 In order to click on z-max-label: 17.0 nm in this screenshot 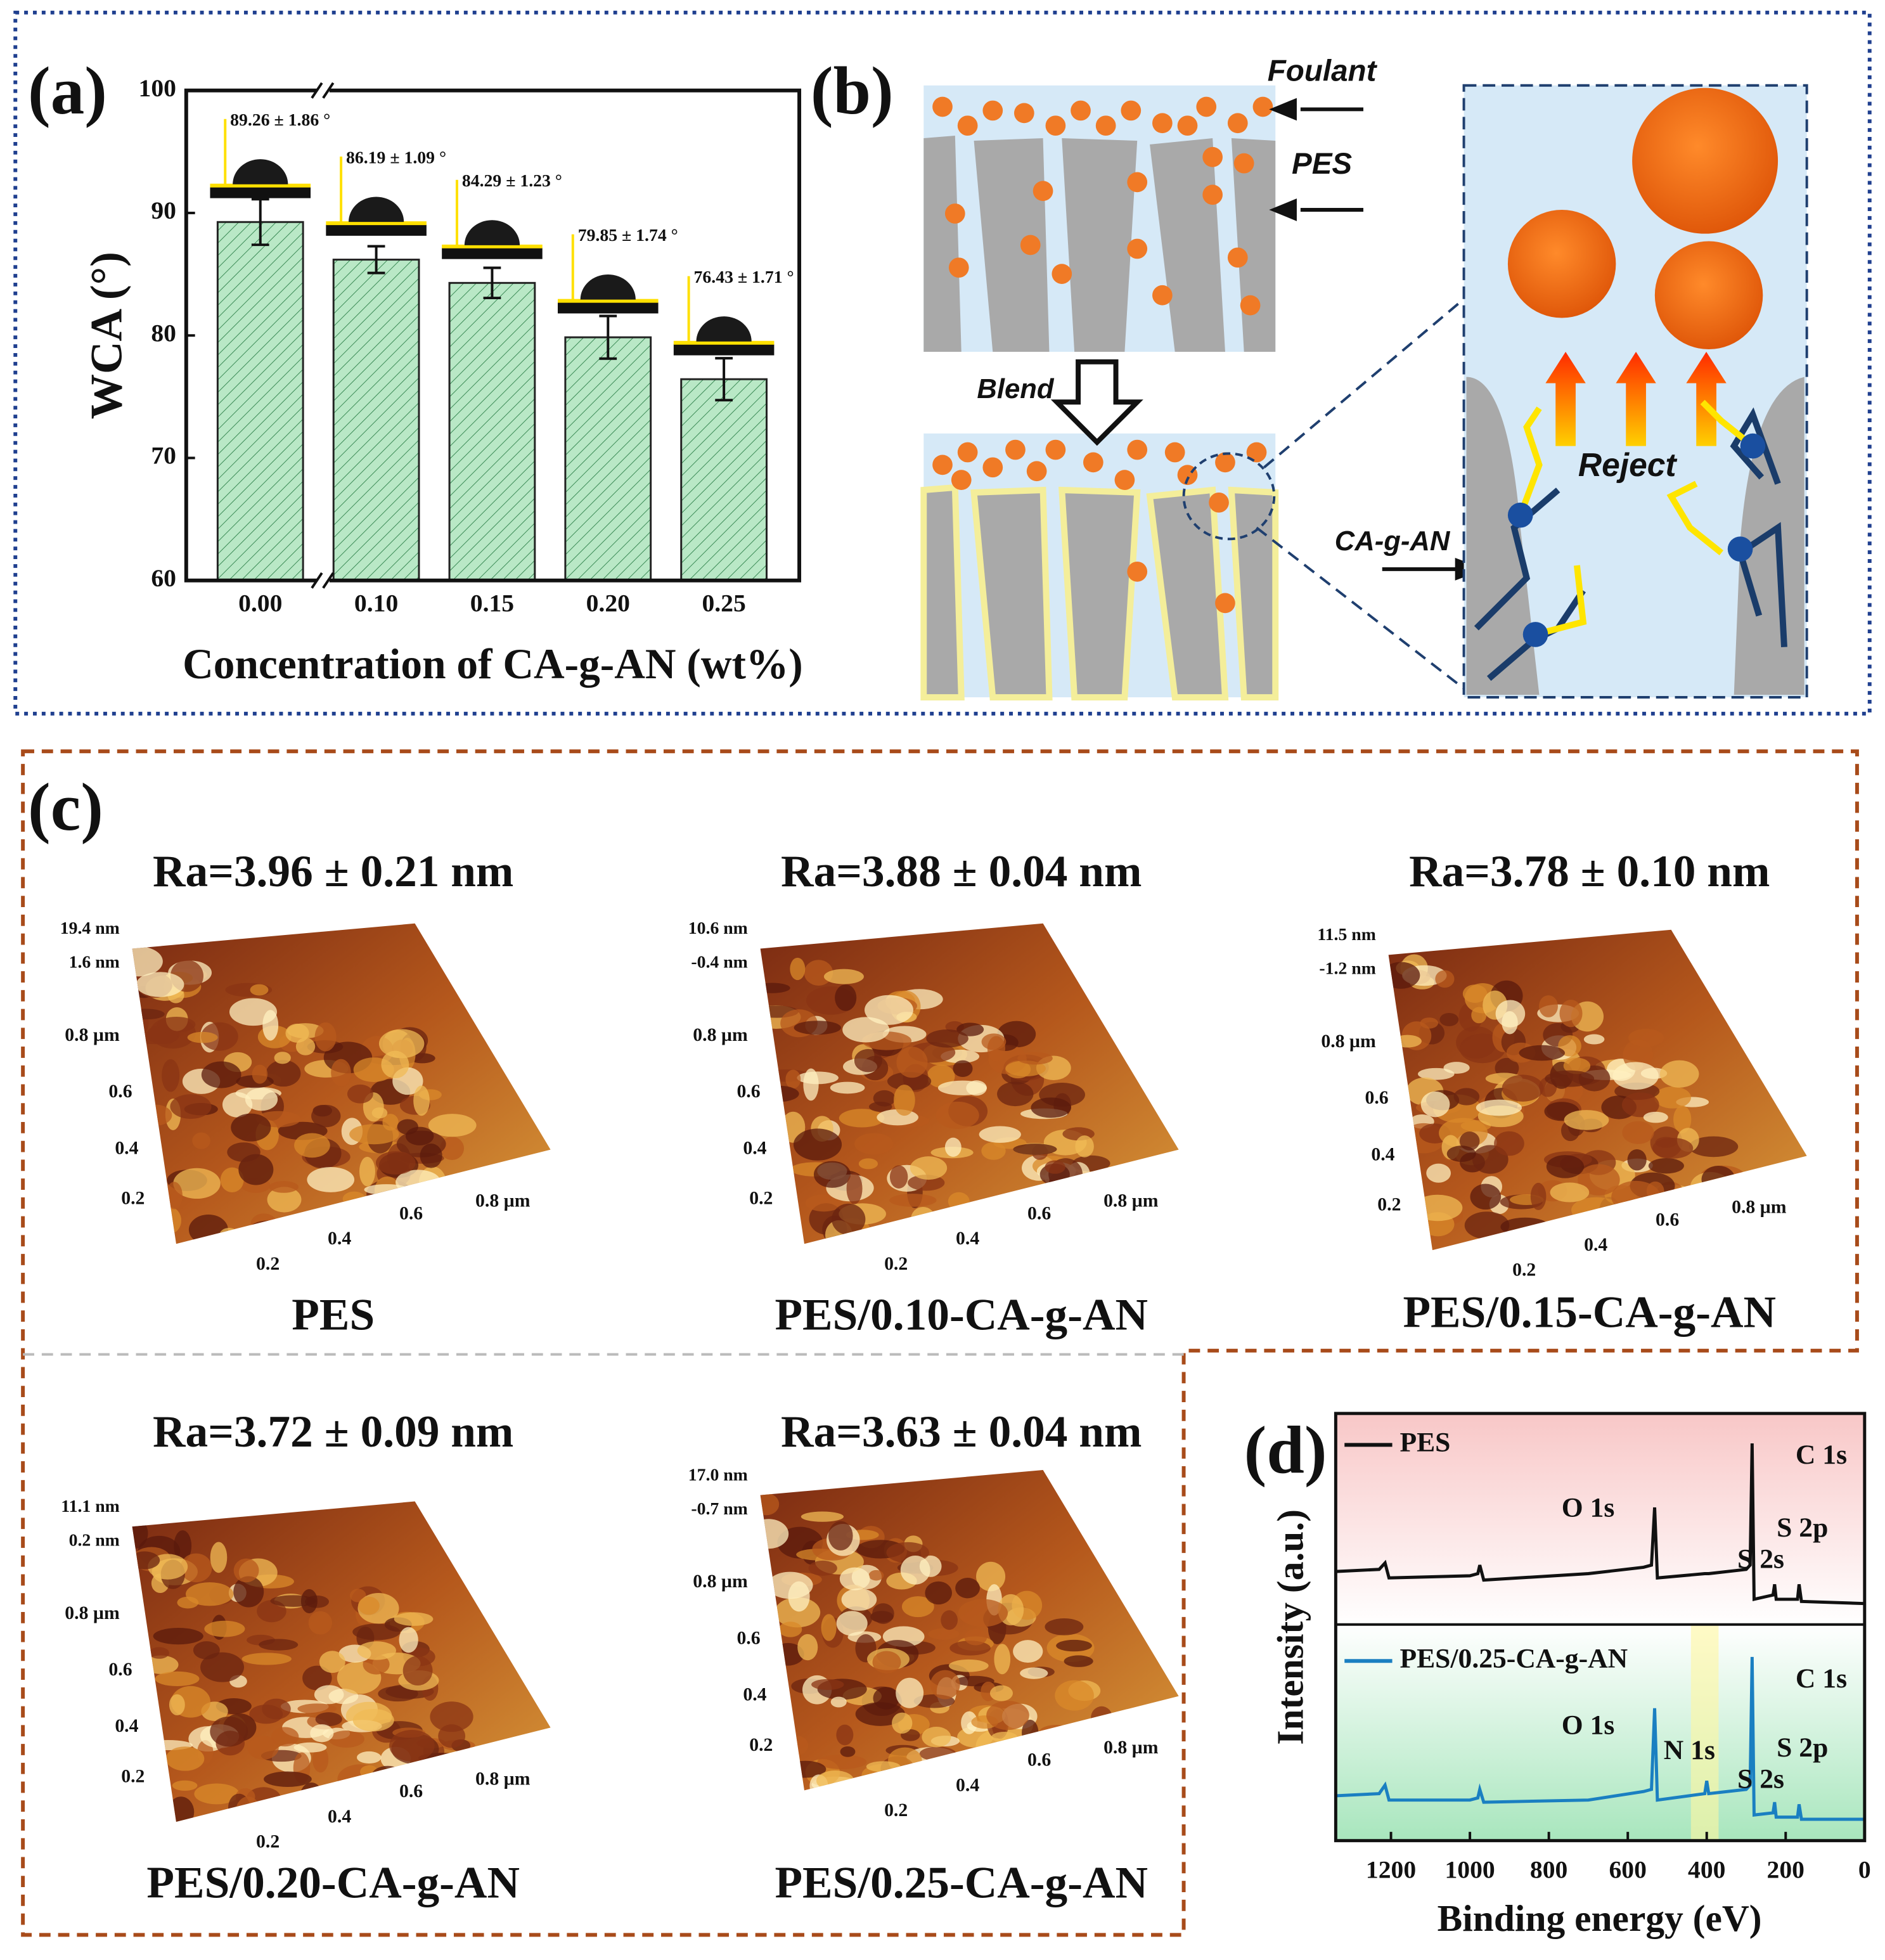, I will do `click(718, 1475)`.